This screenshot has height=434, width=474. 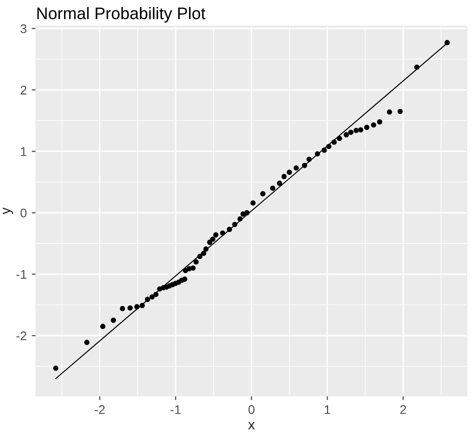 I want to click on y-axis-title: y, so click(x=8, y=210).